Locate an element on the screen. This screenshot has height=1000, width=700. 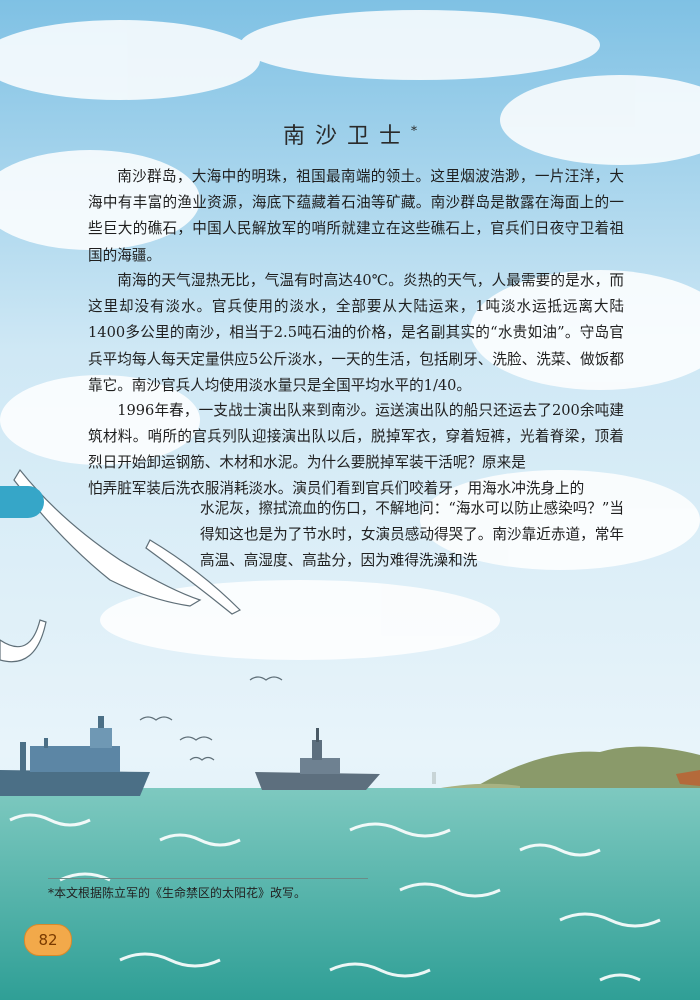
island is located at coordinates (585, 769).